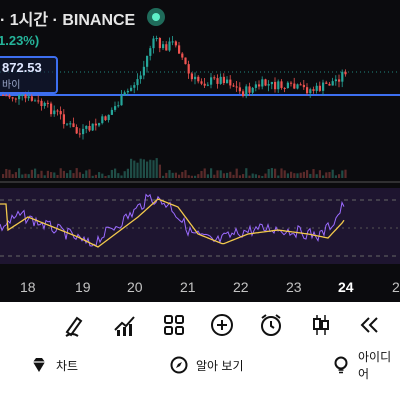 The width and height of the screenshot is (400, 400). I want to click on nav-ideas: 아이디어, so click(366, 365).